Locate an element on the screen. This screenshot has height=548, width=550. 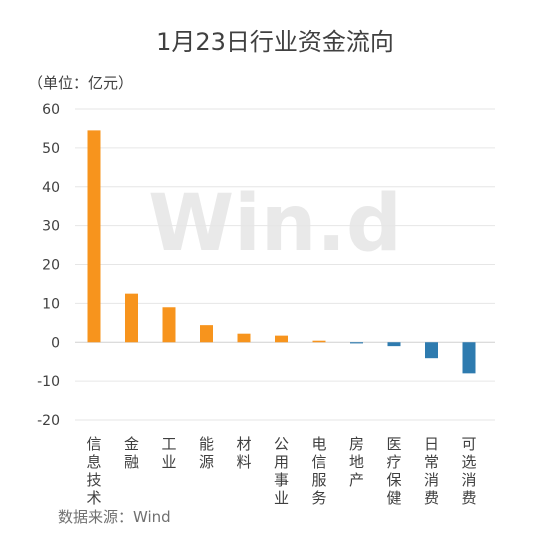
x-tick-label: 信息技术 is located at coordinates (93, 471).